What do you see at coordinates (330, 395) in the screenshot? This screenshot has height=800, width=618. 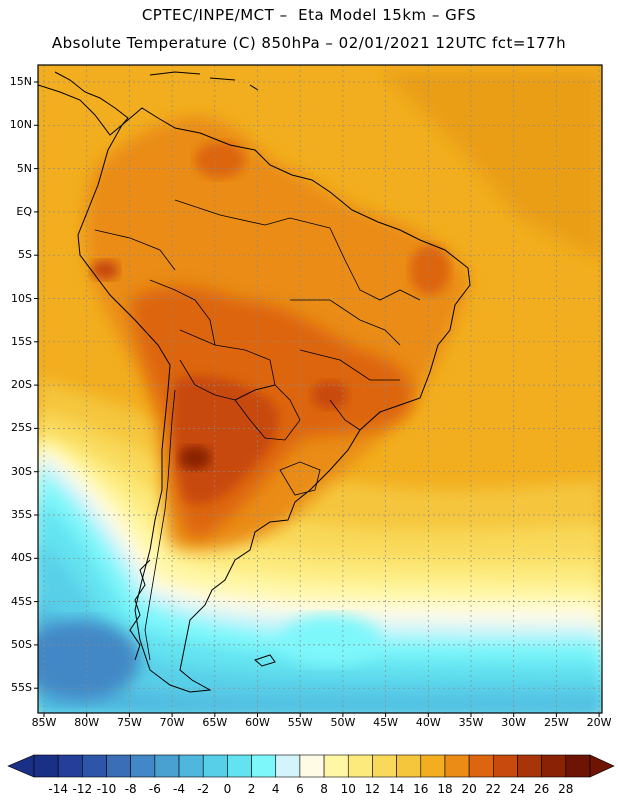 I see `field-hotspot-brazil` at bounding box center [330, 395].